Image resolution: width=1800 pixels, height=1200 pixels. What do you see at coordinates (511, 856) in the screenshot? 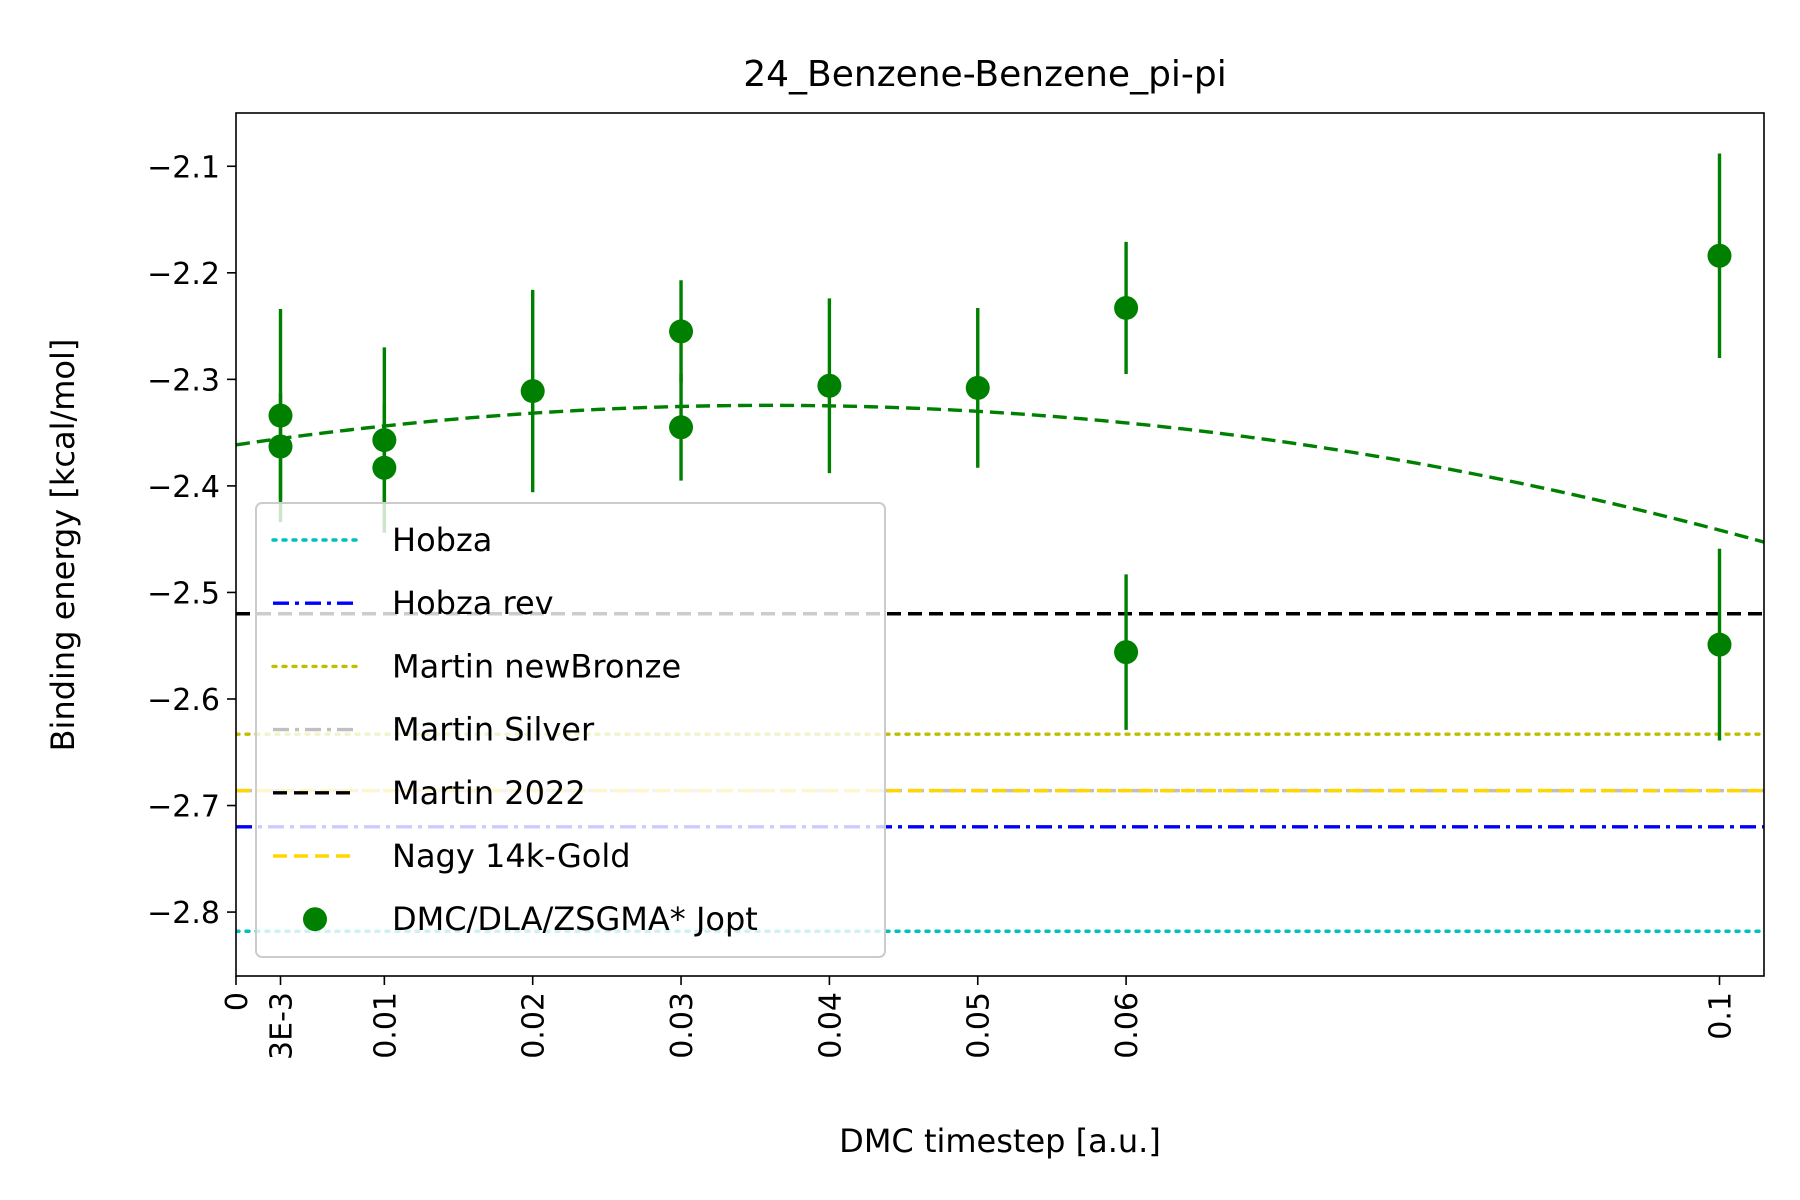
I see `legend-label: Nagy 14k-Gold` at bounding box center [511, 856].